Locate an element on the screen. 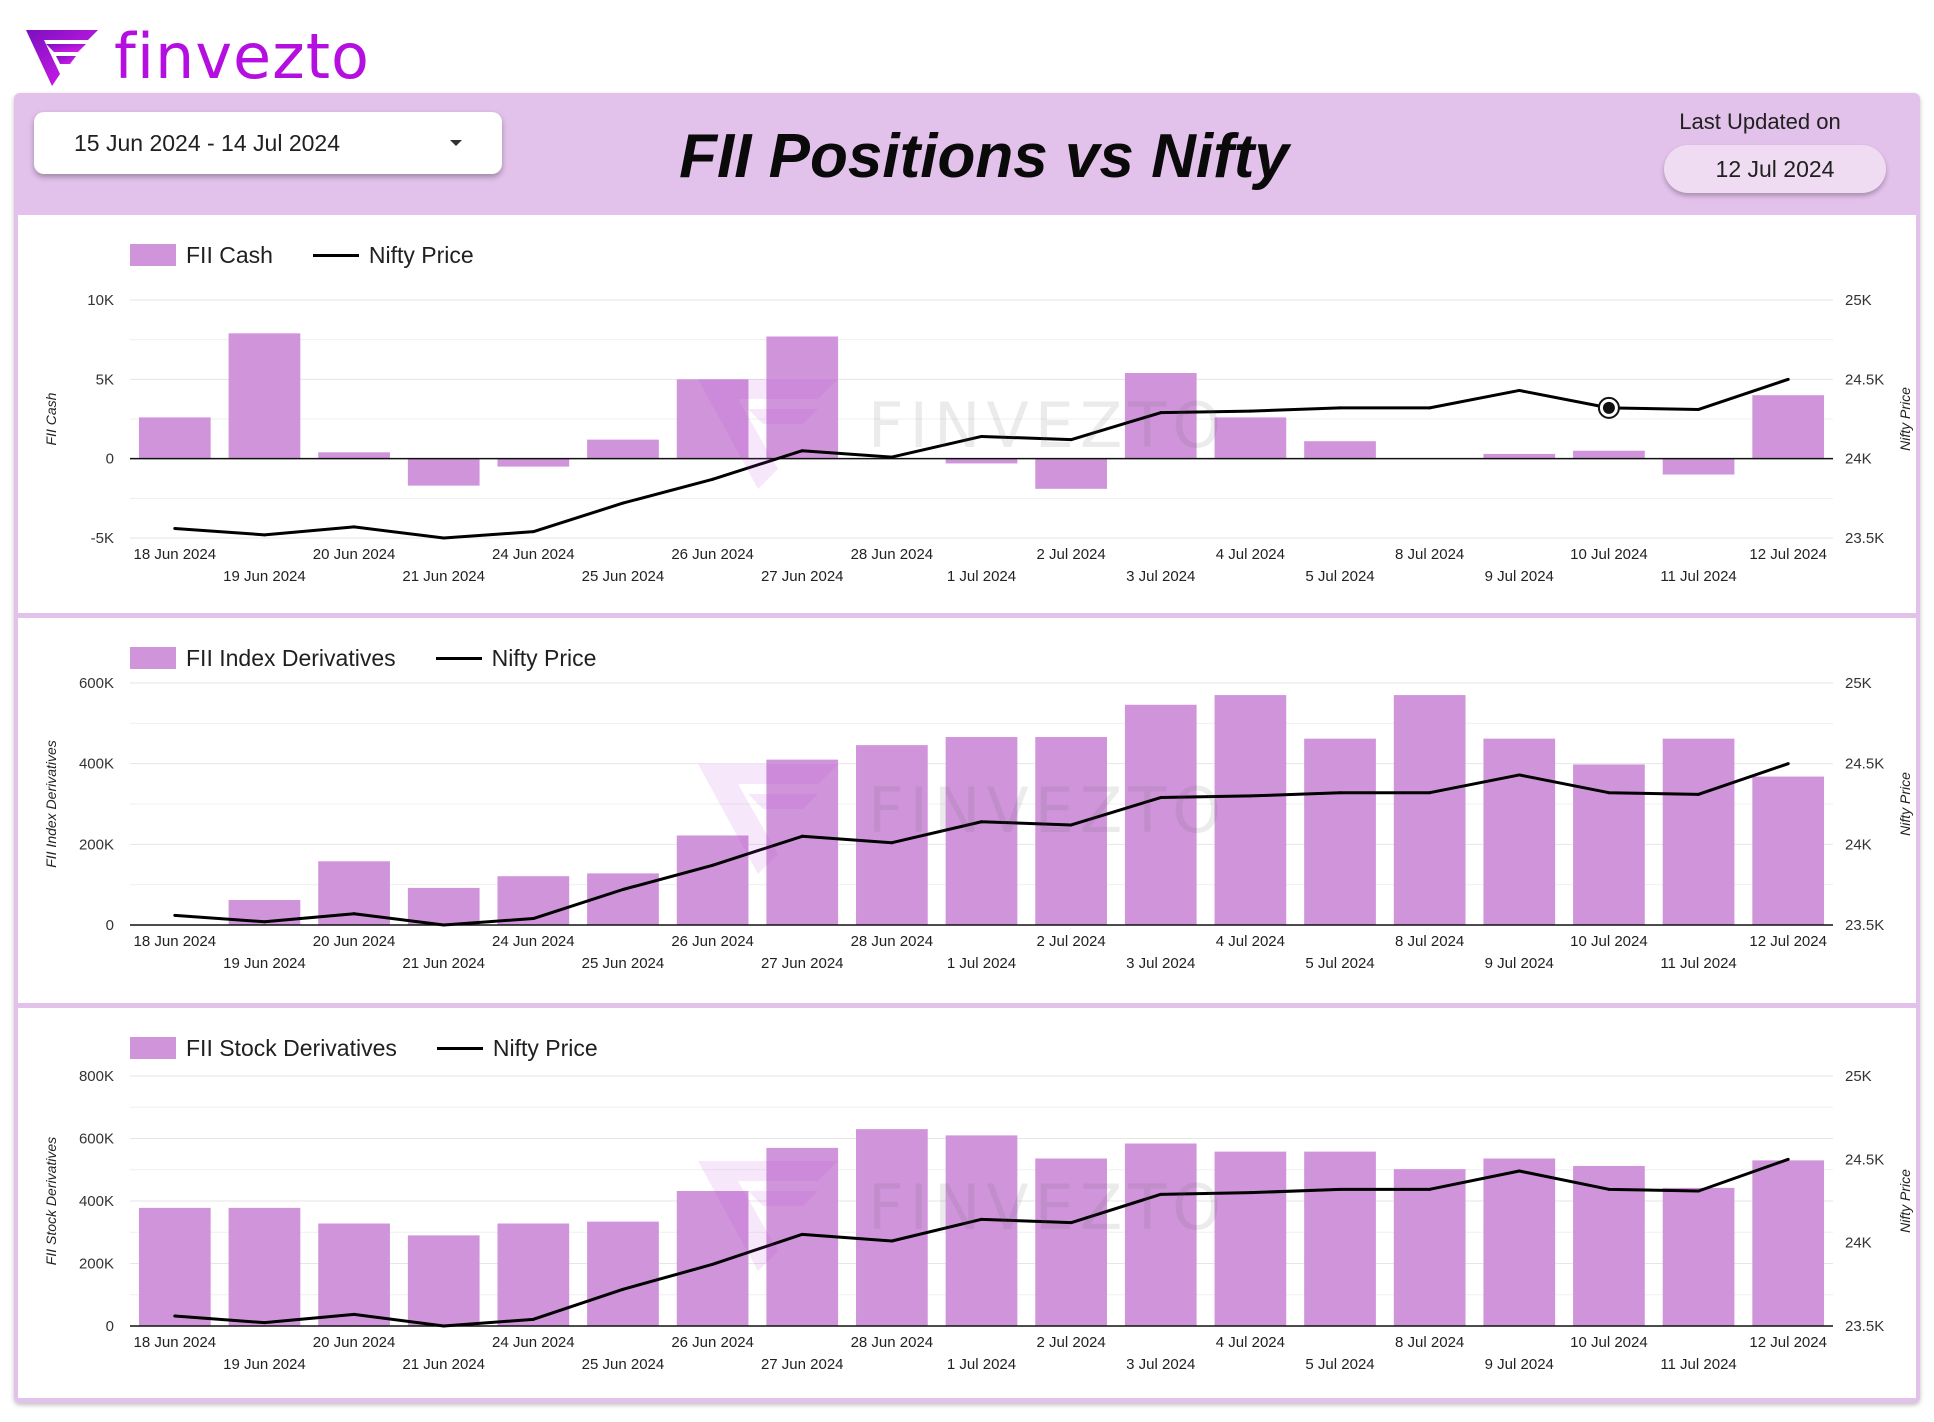  y-left-tick-label: 800K is located at coordinates (96, 1076).